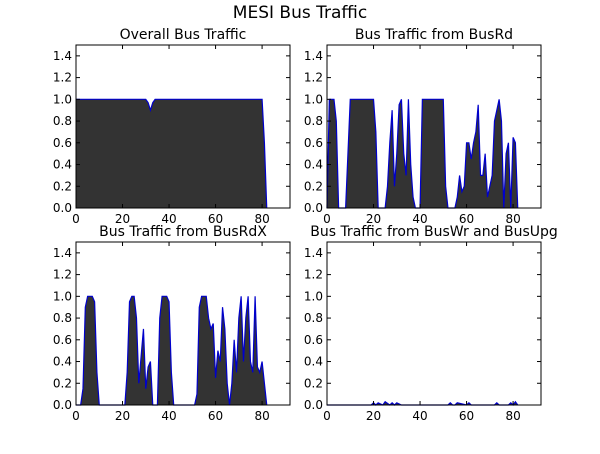 This screenshot has height=454, width=600. Describe the element at coordinates (183, 232) in the screenshot. I see `subplot-title: Bus Traffic from BusRdX` at that location.